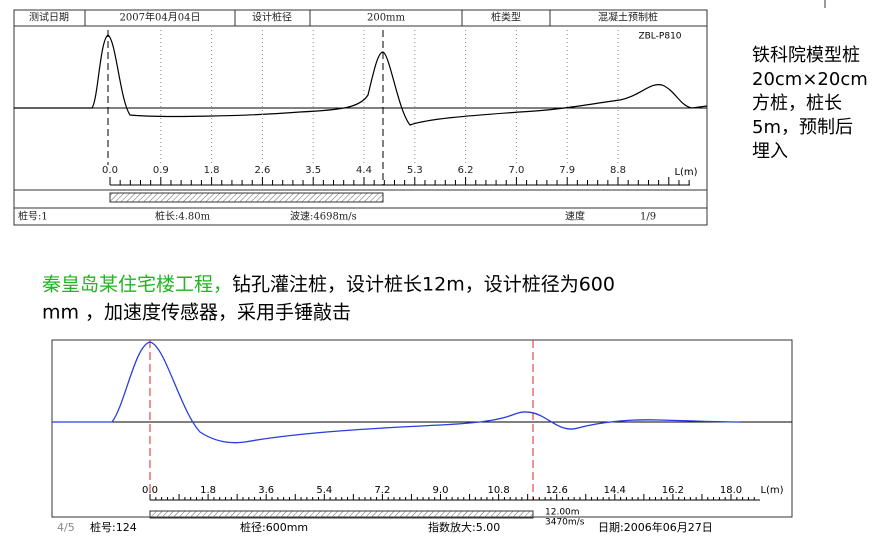 Image resolution: width=894 pixels, height=552 pixels. Describe the element at coordinates (160, 17) in the screenshot. I see `header-cell: 2007年04月04日` at that location.